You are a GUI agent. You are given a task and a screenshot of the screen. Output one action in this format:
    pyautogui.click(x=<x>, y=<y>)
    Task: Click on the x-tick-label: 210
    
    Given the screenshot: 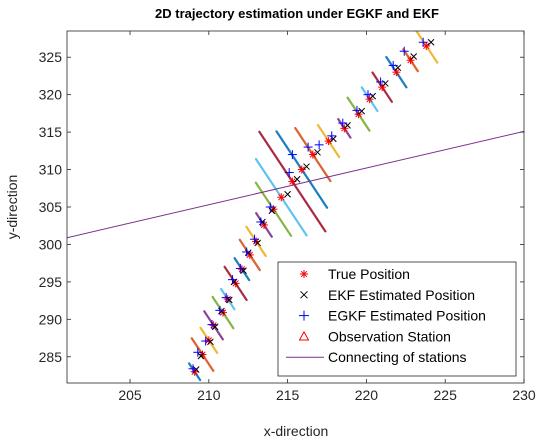 What is the action you would take?
    pyautogui.click(x=209, y=395)
    